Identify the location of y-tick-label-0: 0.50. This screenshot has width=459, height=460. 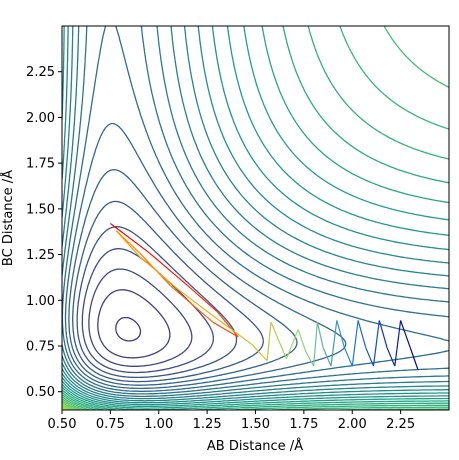
(40, 392).